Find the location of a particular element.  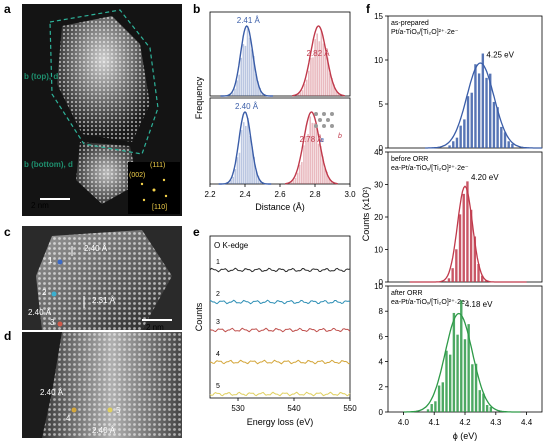

fft-label-bottom: [110] is located at coordinates (160, 207).